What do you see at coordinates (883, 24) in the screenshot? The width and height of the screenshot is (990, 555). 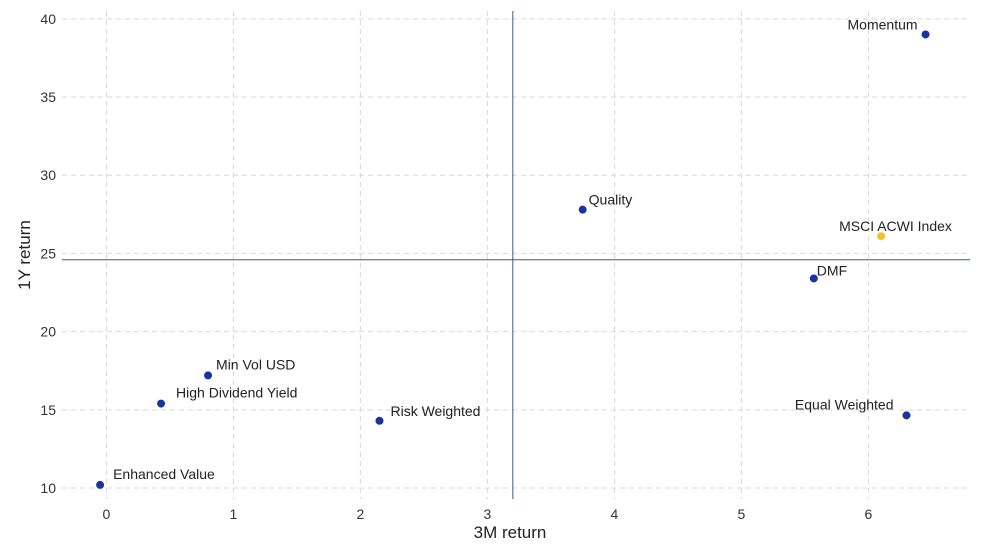 I see `point-label: Momentum` at bounding box center [883, 24].